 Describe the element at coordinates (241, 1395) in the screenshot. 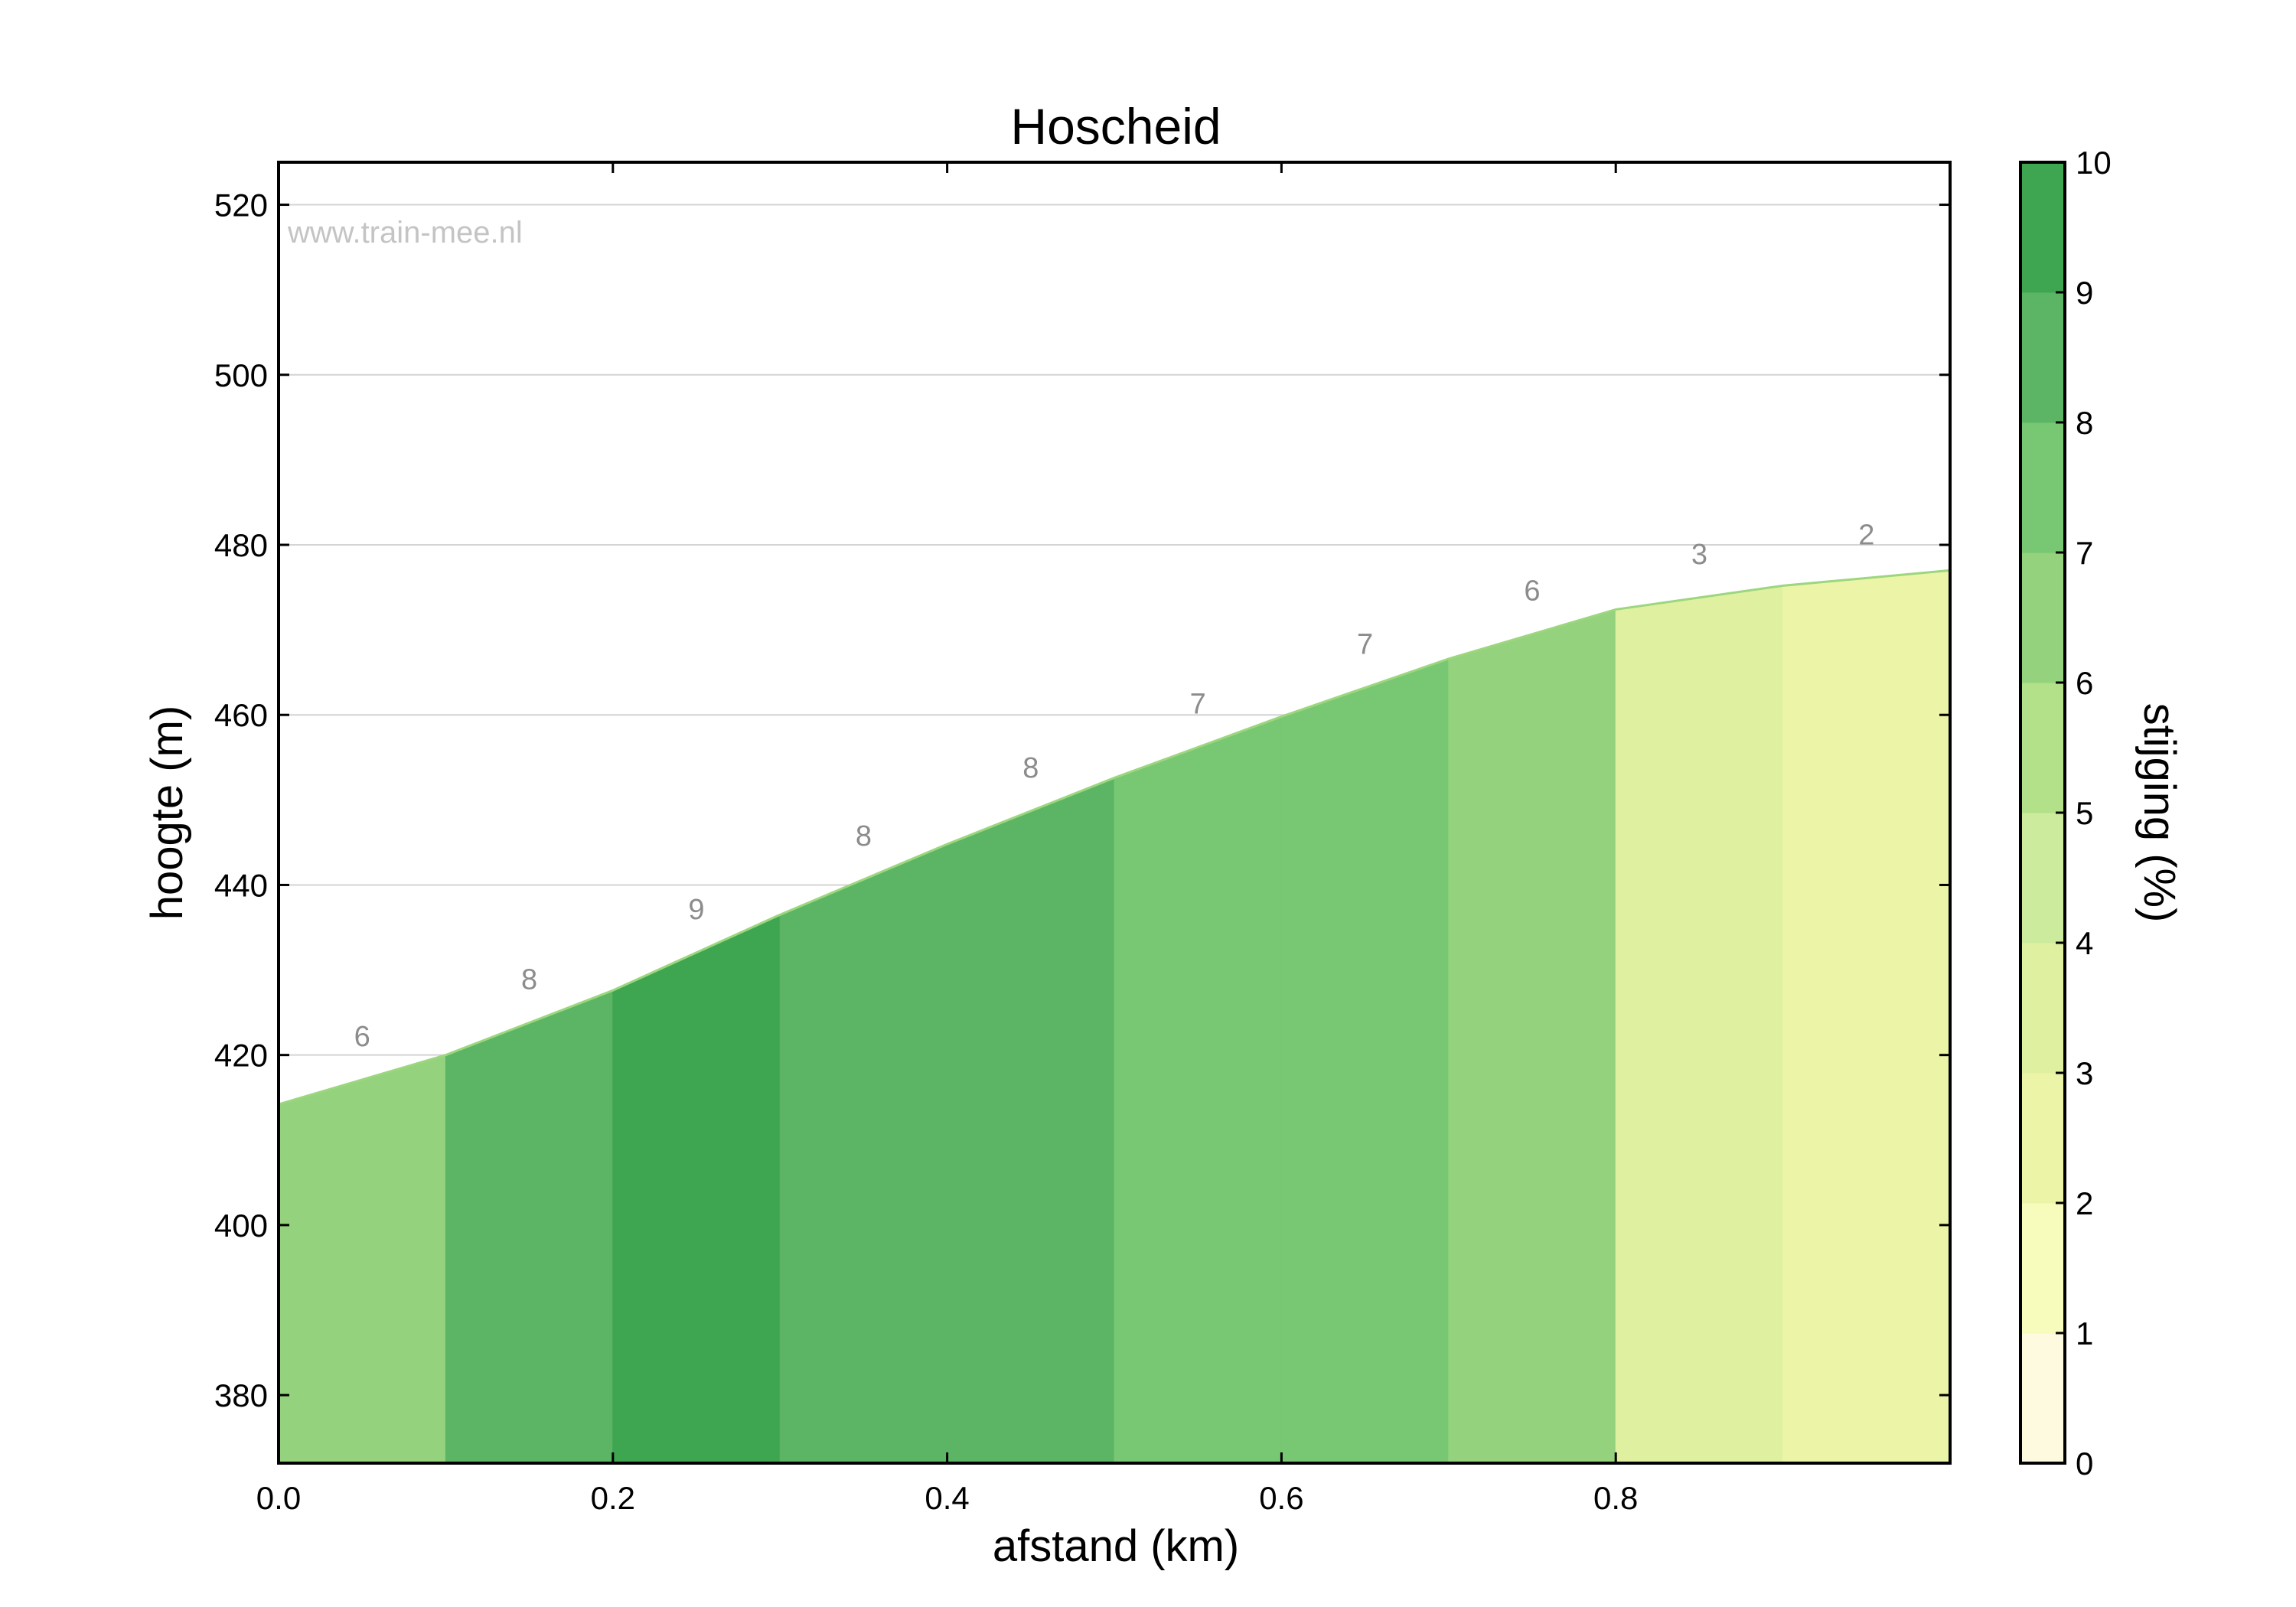

I see `y-tick-label: 380` at that location.